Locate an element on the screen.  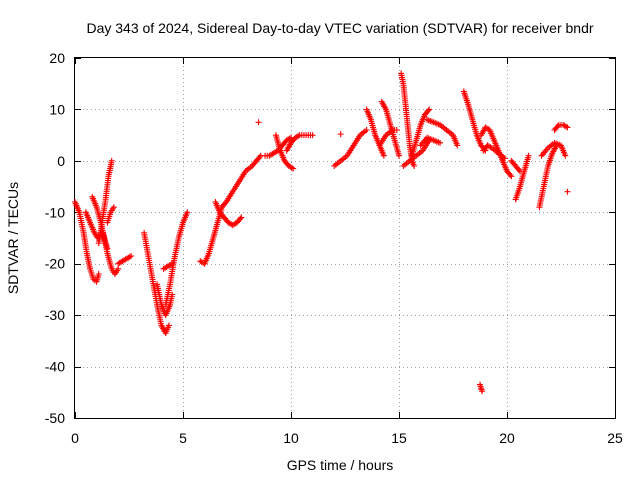
x-tick-label: 25 is located at coordinates (615, 438).